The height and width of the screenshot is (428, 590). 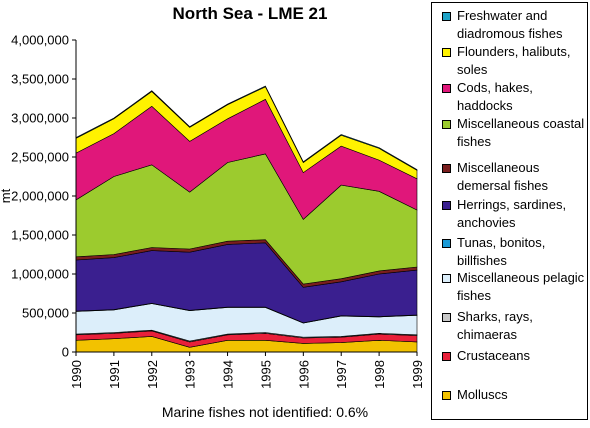 I want to click on x-tick-label: 1990, so click(x=76, y=374).